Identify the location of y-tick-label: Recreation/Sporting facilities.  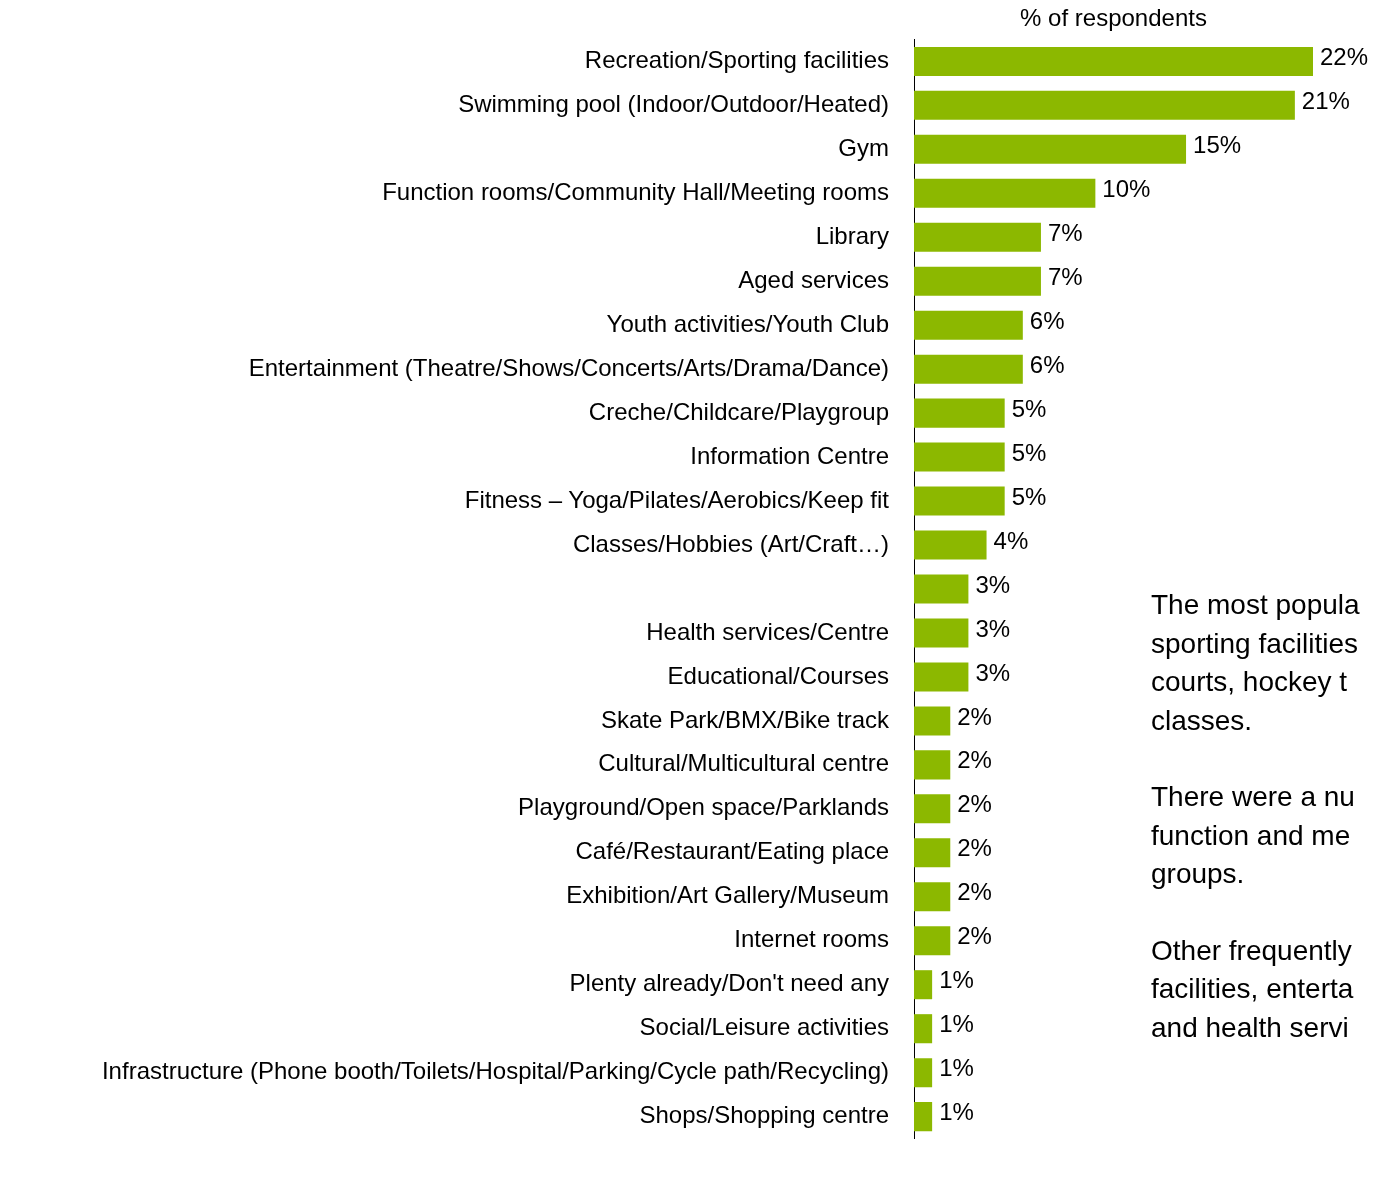
(736, 60).